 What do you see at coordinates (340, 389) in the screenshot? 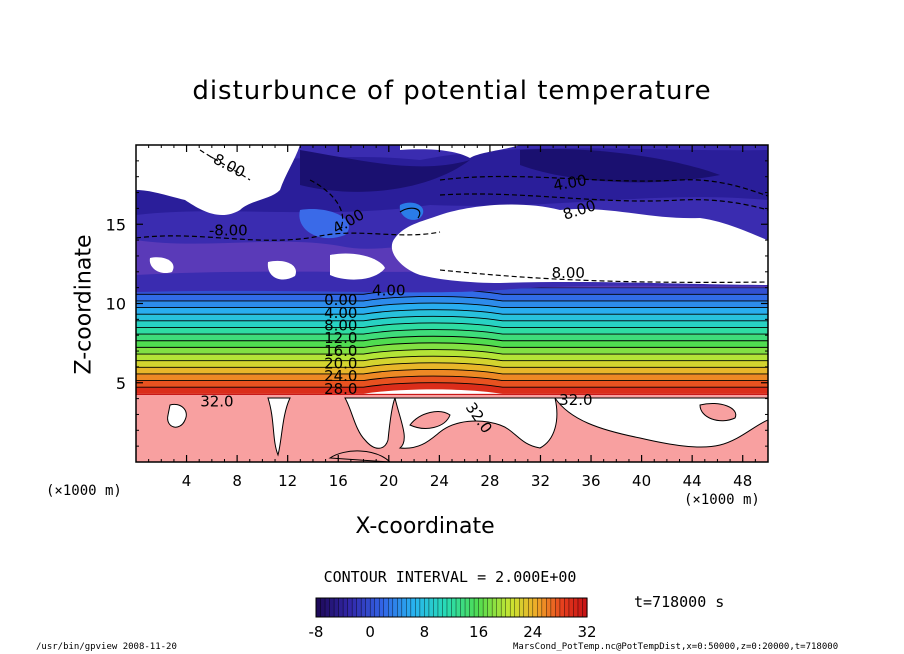
I see `contour-label: 28.0` at bounding box center [340, 389].